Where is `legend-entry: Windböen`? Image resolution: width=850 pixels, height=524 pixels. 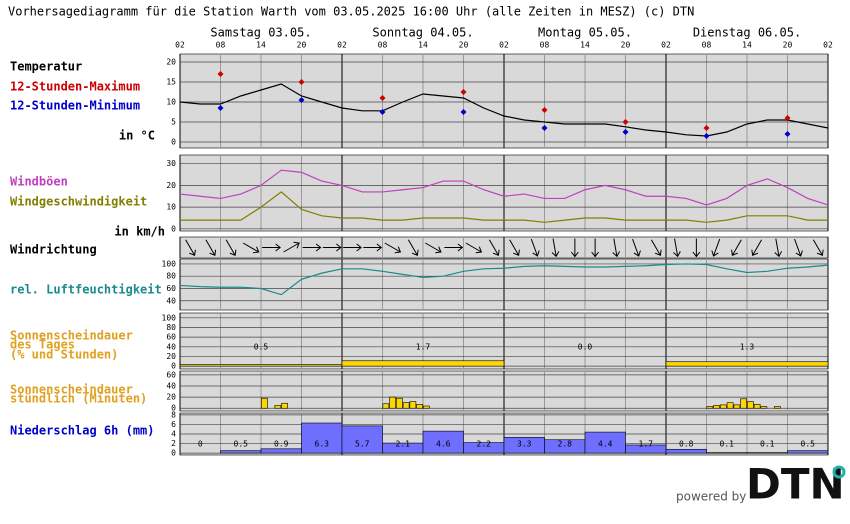
legend-entry: Windböen is located at coordinates (39, 182).